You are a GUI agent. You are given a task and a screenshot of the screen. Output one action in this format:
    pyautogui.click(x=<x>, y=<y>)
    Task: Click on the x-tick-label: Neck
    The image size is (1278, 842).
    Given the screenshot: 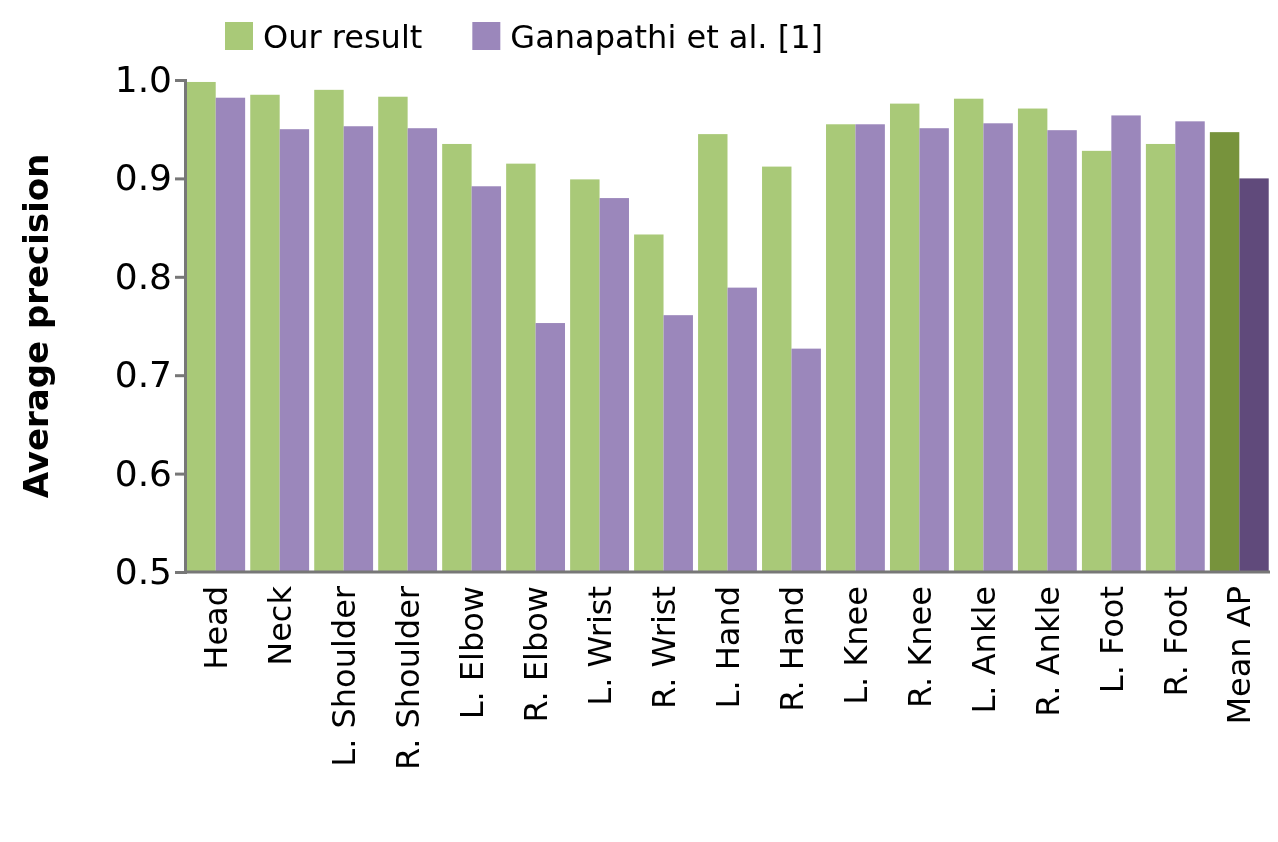 What is the action you would take?
    pyautogui.click(x=279, y=625)
    